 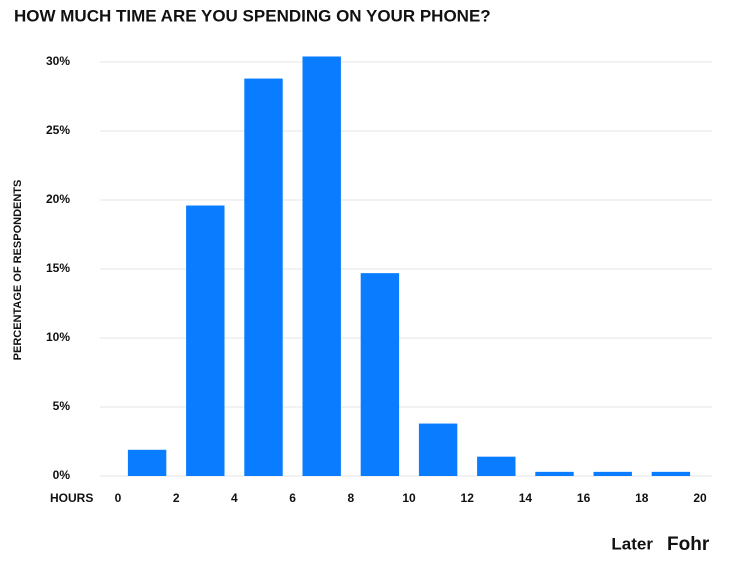 I want to click on x-tick-label: 12, so click(x=468, y=498).